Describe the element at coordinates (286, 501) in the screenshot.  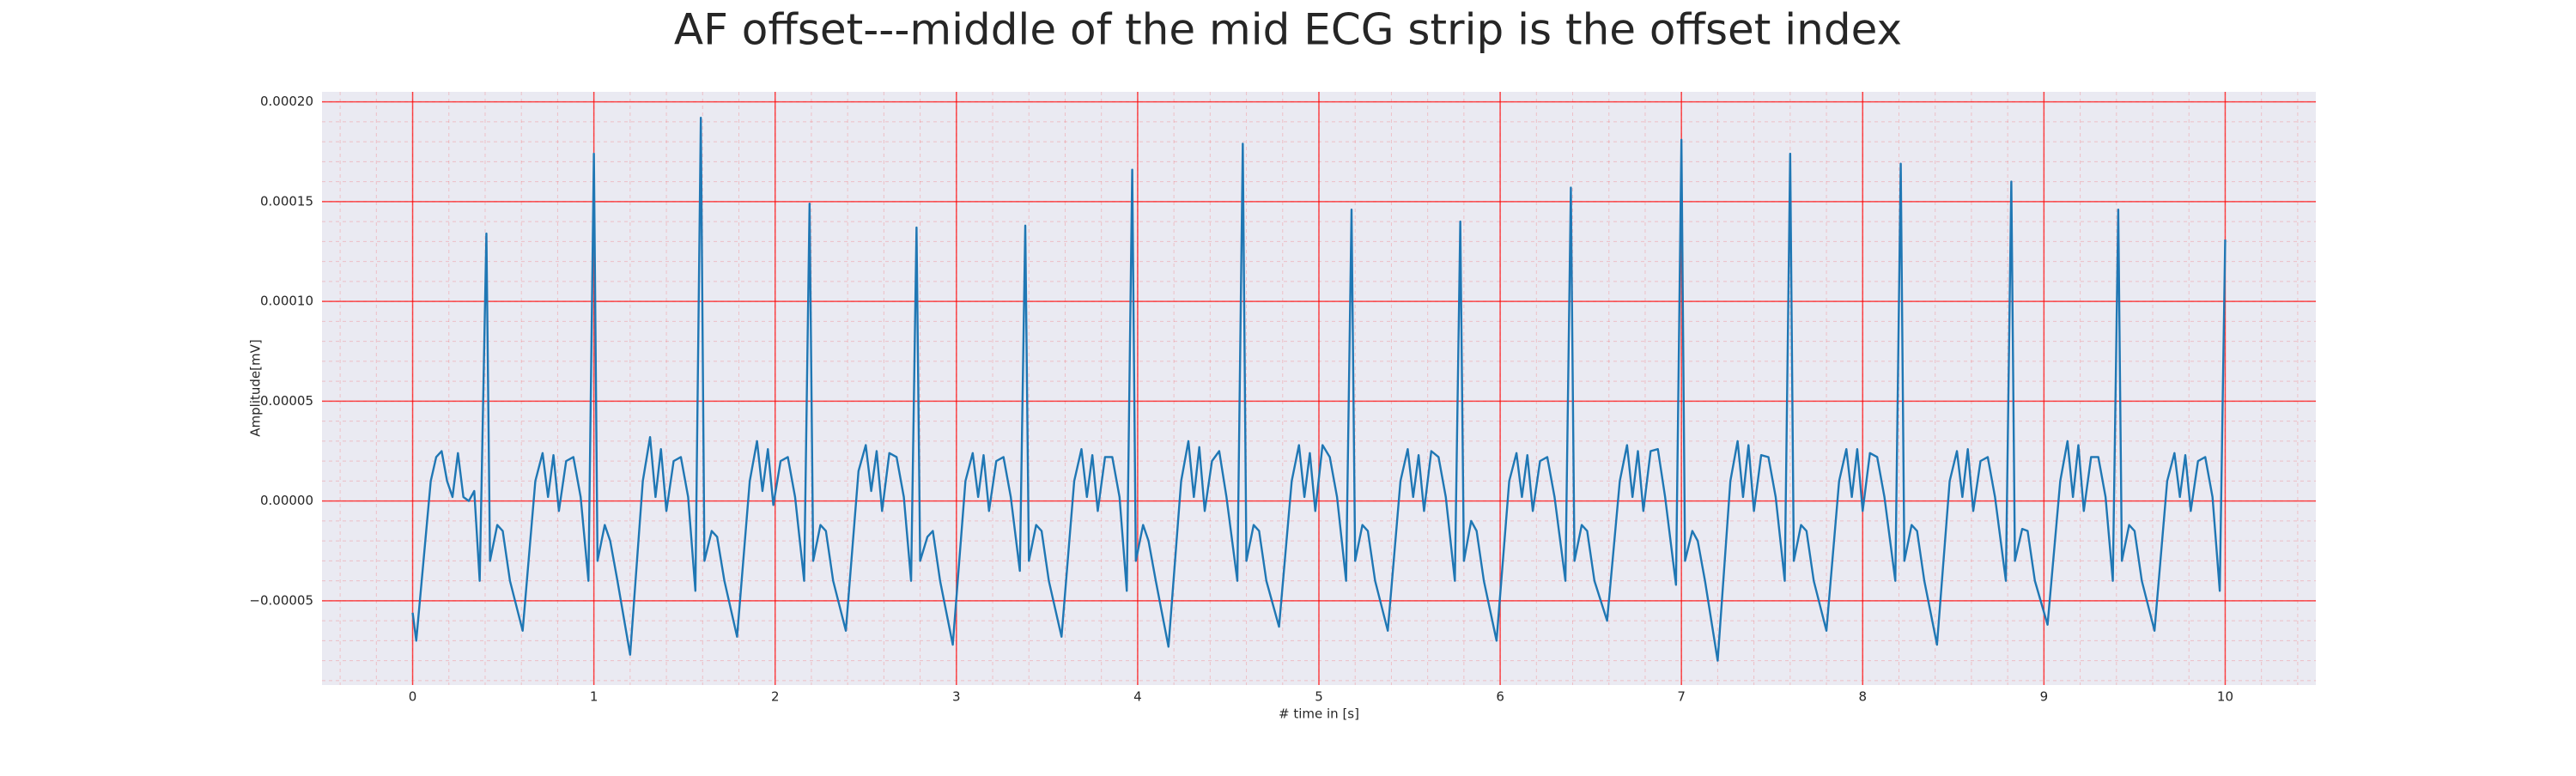
I see `y-tick-label: 0.00000` at that location.